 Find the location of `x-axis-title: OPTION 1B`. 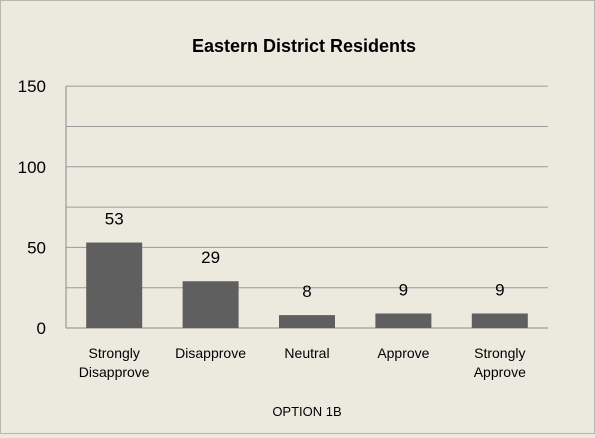

x-axis-title: OPTION 1B is located at coordinates (306, 411).